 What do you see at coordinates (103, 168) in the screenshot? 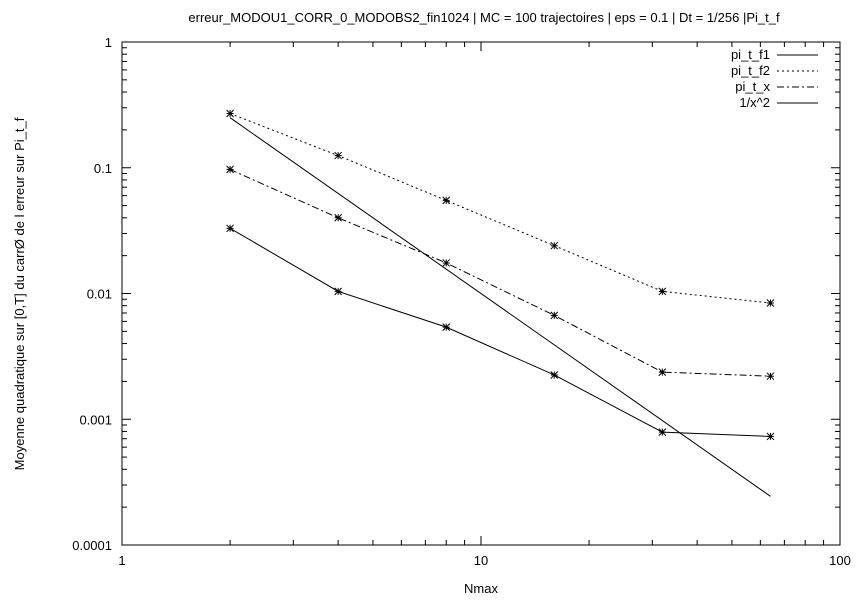
I see `y-tick-label: 0.1` at bounding box center [103, 168].